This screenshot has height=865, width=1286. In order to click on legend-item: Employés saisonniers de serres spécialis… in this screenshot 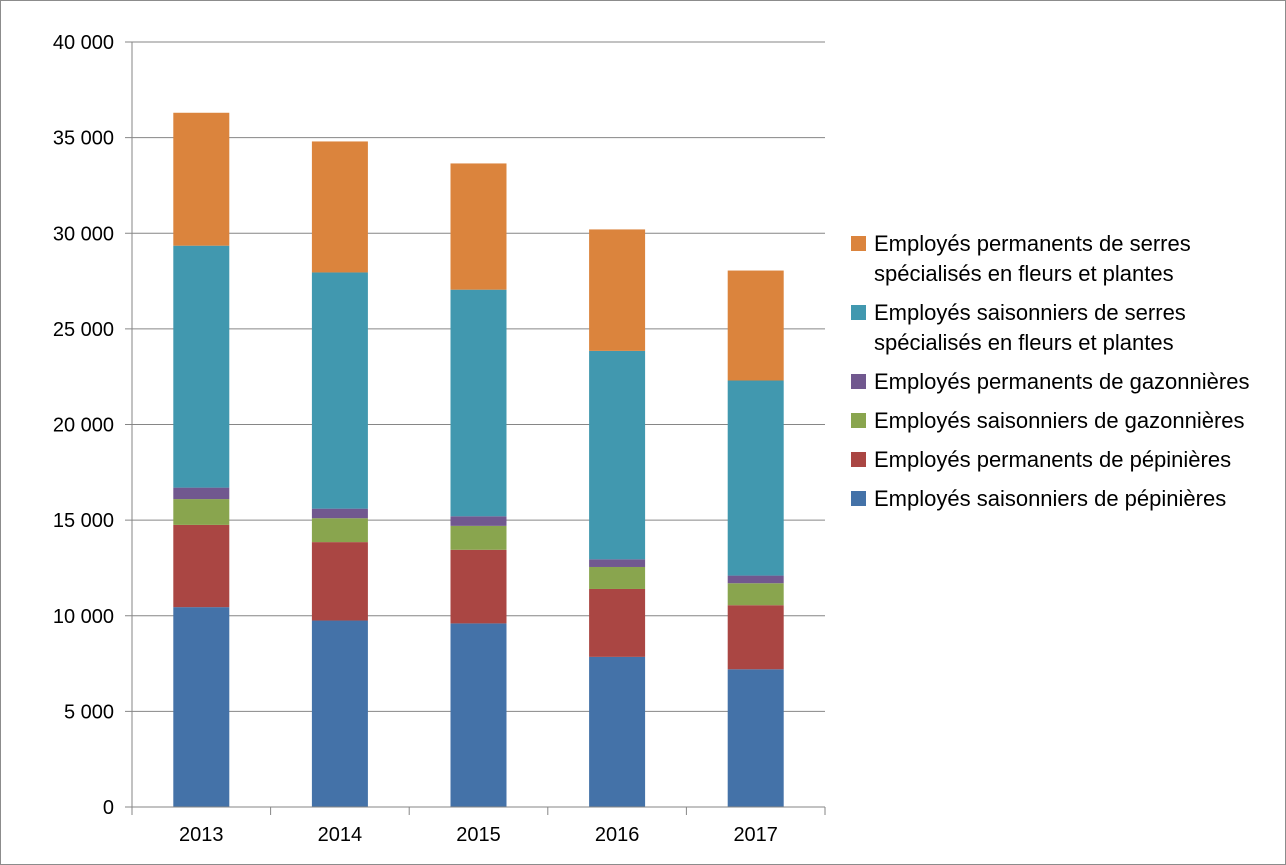, I will do `click(1066, 328)`.